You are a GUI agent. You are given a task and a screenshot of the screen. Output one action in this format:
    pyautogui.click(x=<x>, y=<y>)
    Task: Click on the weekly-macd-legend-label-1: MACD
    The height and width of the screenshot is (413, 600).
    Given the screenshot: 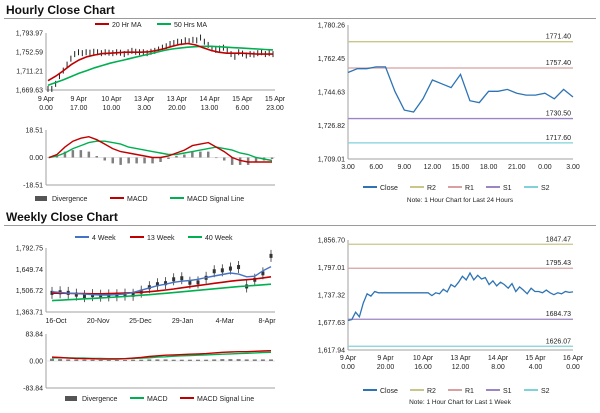 What is the action you would take?
    pyautogui.click(x=157, y=399)
    